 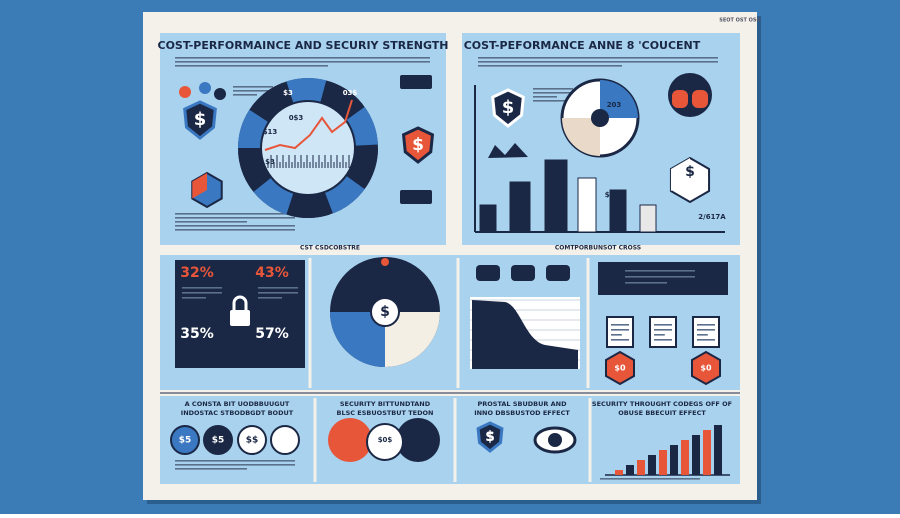 I want to click on lock-shackle, so click(x=240, y=302).